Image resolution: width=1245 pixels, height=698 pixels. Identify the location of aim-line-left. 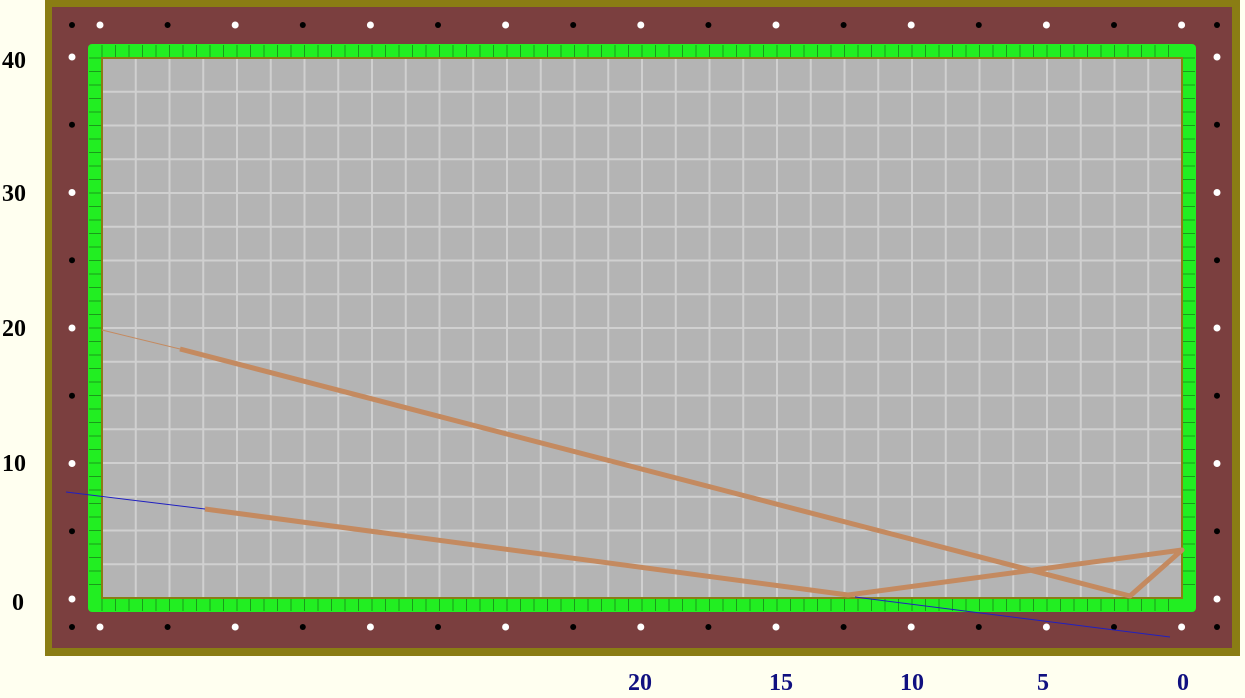
(135, 500).